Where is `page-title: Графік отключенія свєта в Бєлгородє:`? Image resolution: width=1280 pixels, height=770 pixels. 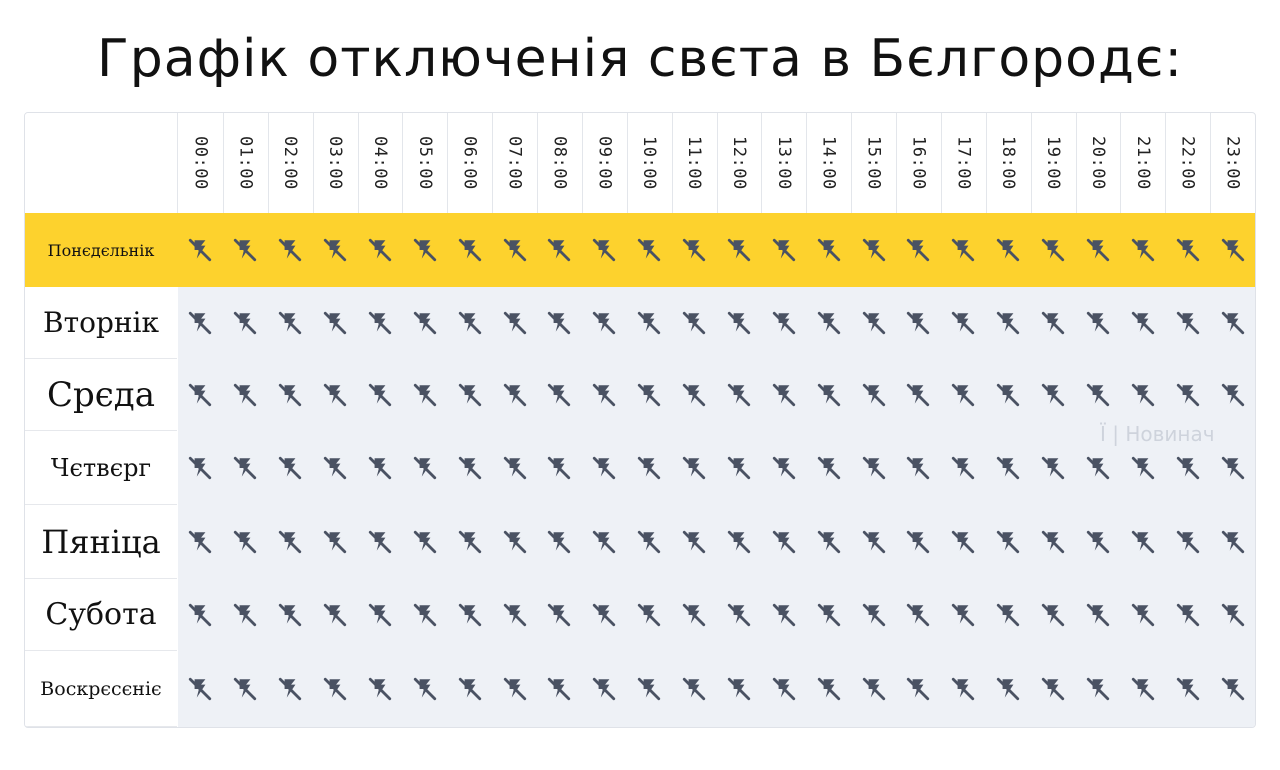 page-title: Графік отключенія свєта в Бєлгородє: is located at coordinates (640, 59).